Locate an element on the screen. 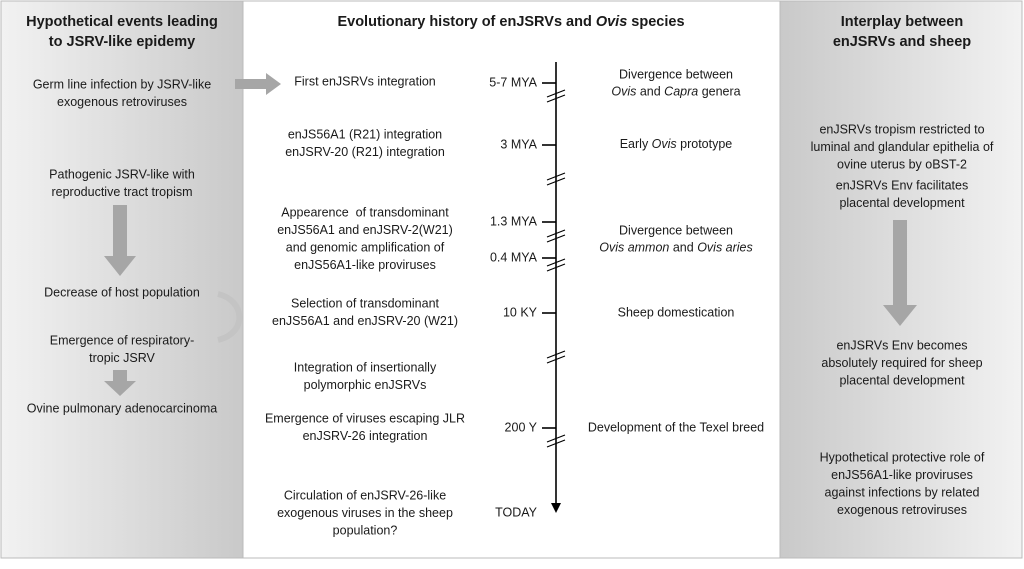 This screenshot has width=1024, height=569. species-text: Early Ovis prototype is located at coordinates (676, 144).